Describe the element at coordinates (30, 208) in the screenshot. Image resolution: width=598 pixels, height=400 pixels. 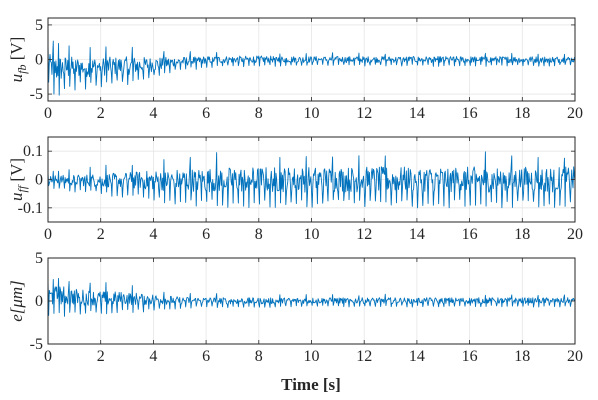
I see `y-tick-label: -0.1` at that location.